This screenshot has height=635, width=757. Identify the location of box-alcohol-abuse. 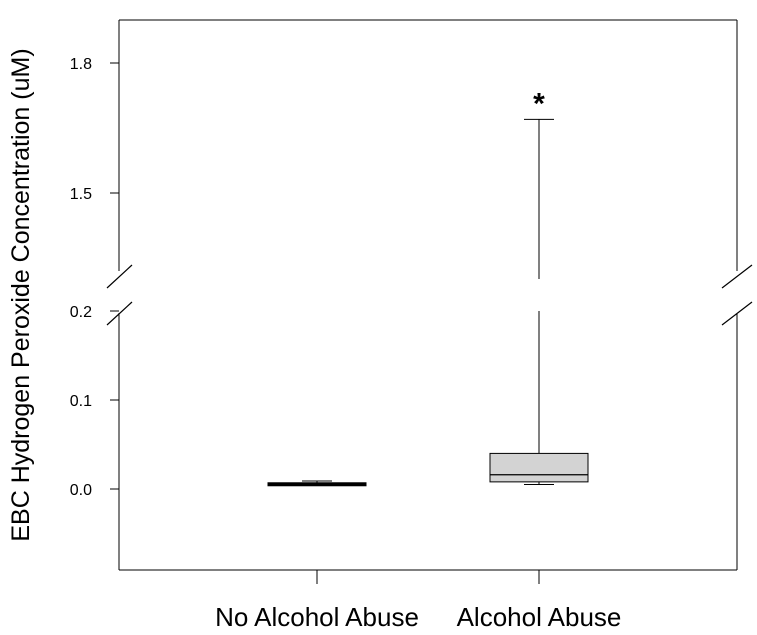
(539, 302).